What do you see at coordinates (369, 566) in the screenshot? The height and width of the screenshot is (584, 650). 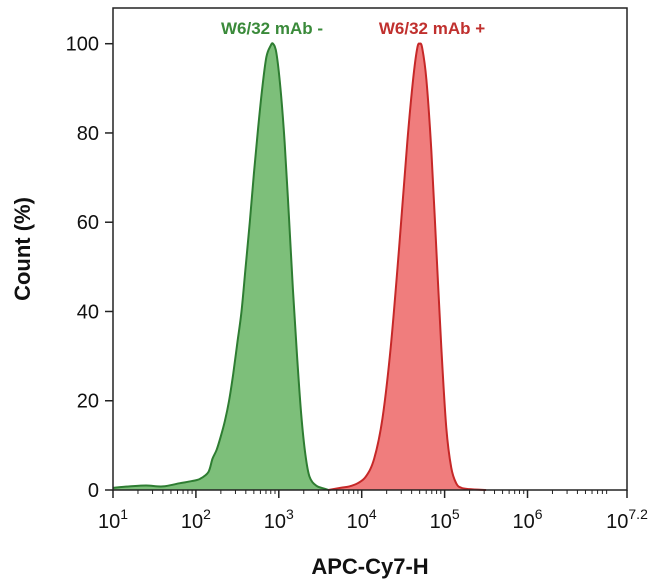 I see `x-axis-title: APC-Cy7-H` at bounding box center [369, 566].